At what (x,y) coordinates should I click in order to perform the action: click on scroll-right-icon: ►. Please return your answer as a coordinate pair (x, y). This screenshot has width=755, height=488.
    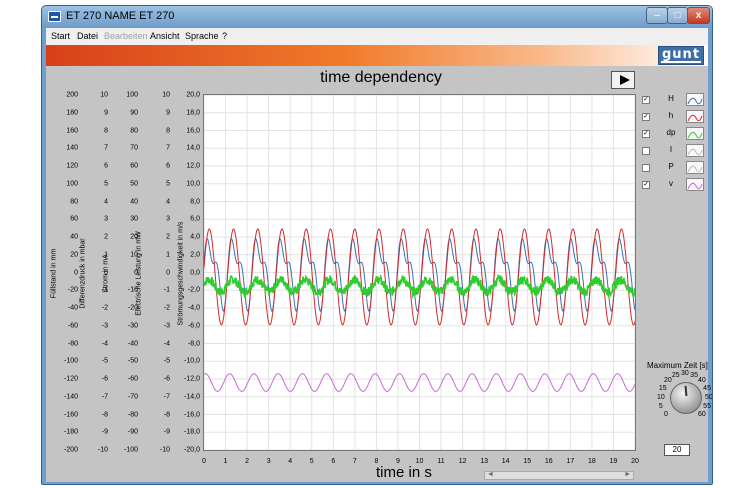
    Looking at the image, I should click on (627, 474).